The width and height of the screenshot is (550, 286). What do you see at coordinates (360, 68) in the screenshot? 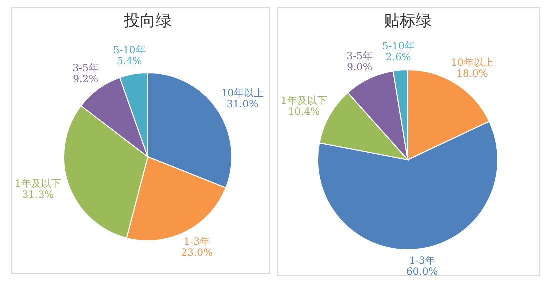
I see `data-label: 9.0%` at bounding box center [360, 68].